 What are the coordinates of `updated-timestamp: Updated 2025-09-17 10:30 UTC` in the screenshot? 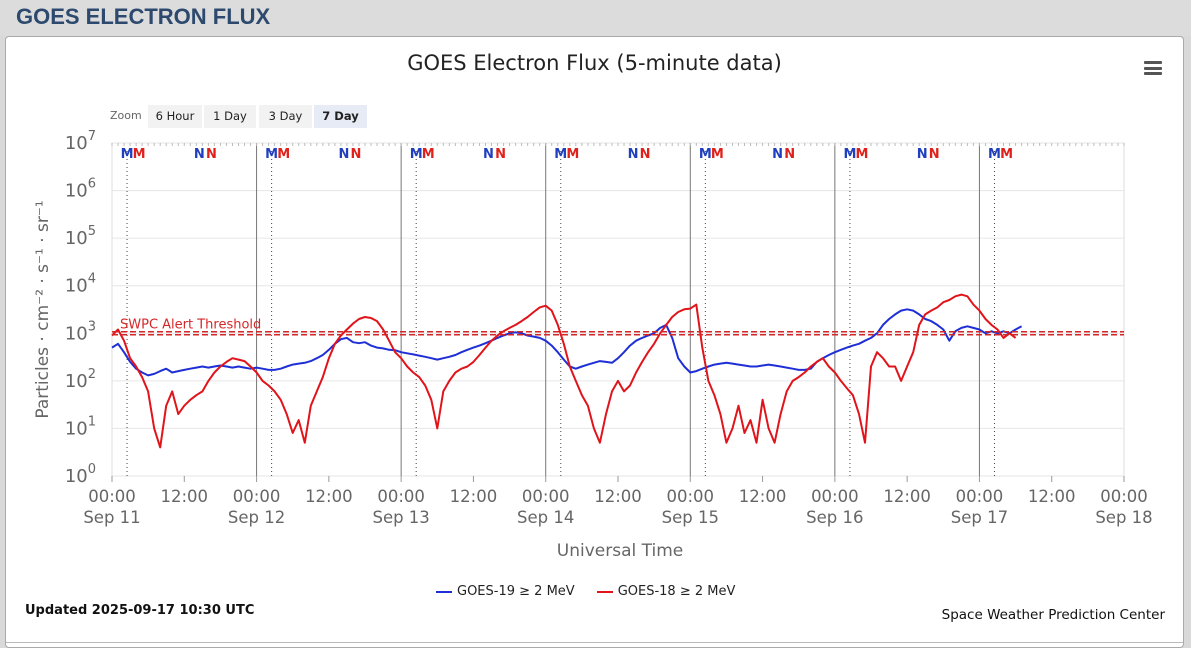 It's located at (140, 610).